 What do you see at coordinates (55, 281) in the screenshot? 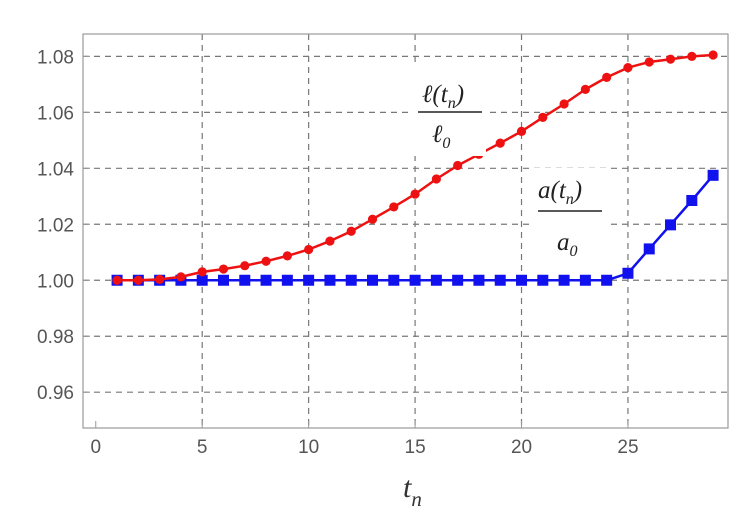
I see `y-tick-label-1.00: 1.00` at bounding box center [55, 281].